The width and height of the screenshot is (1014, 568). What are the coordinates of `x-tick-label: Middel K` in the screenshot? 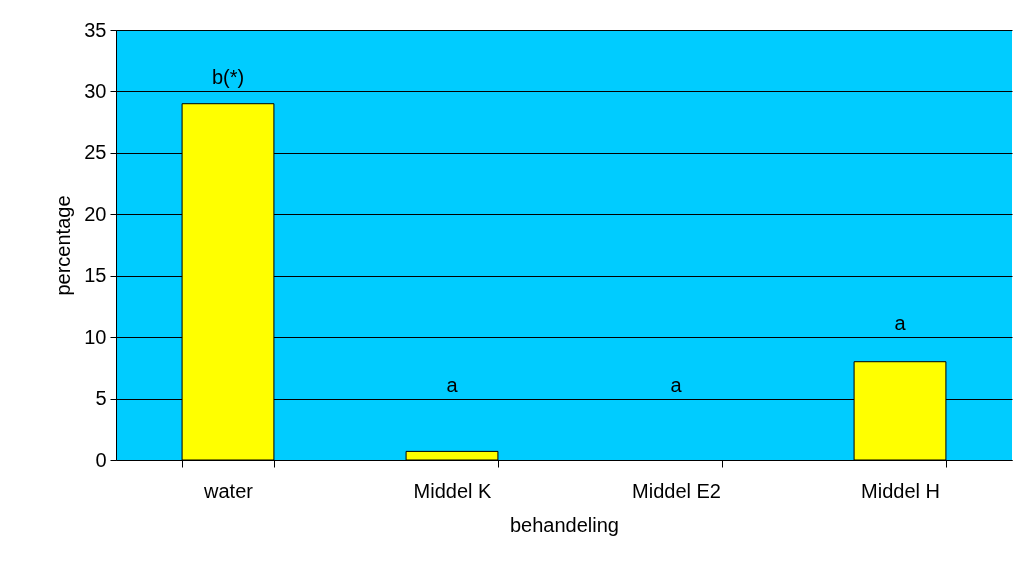 It's located at (453, 490).